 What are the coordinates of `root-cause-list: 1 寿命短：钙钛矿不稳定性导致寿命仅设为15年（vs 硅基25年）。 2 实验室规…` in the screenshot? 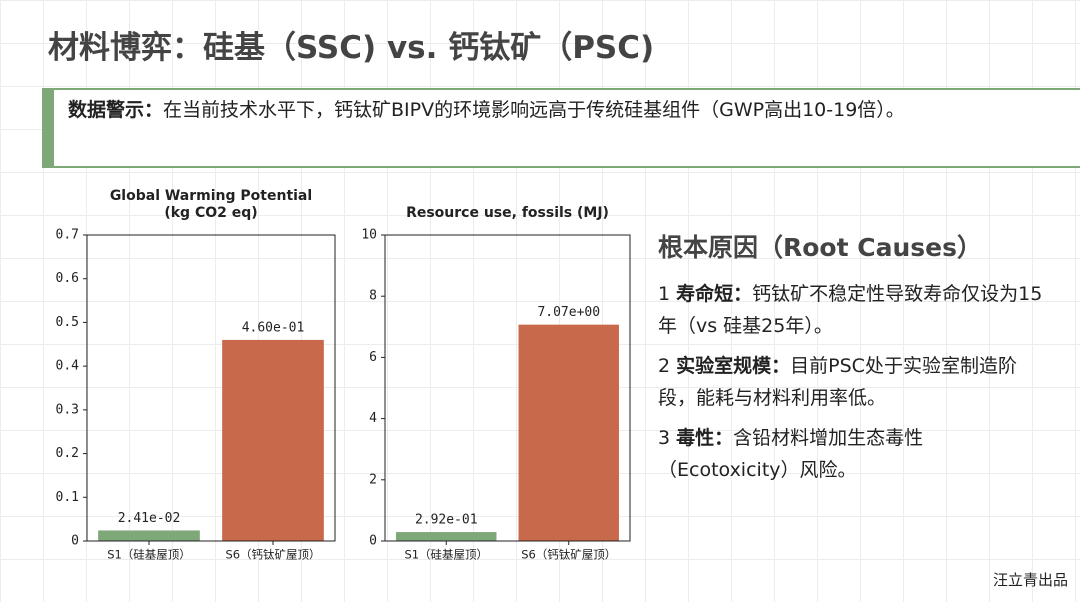 It's located at (853, 382).